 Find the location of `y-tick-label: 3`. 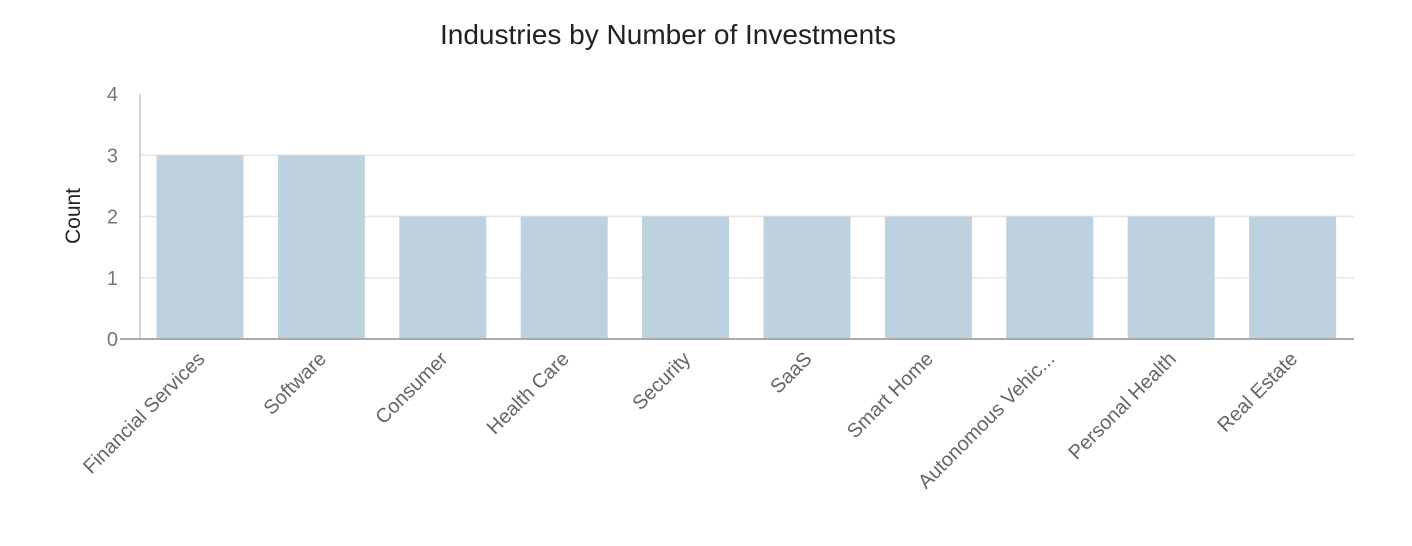

y-tick-label: 3 is located at coordinates (112, 156).